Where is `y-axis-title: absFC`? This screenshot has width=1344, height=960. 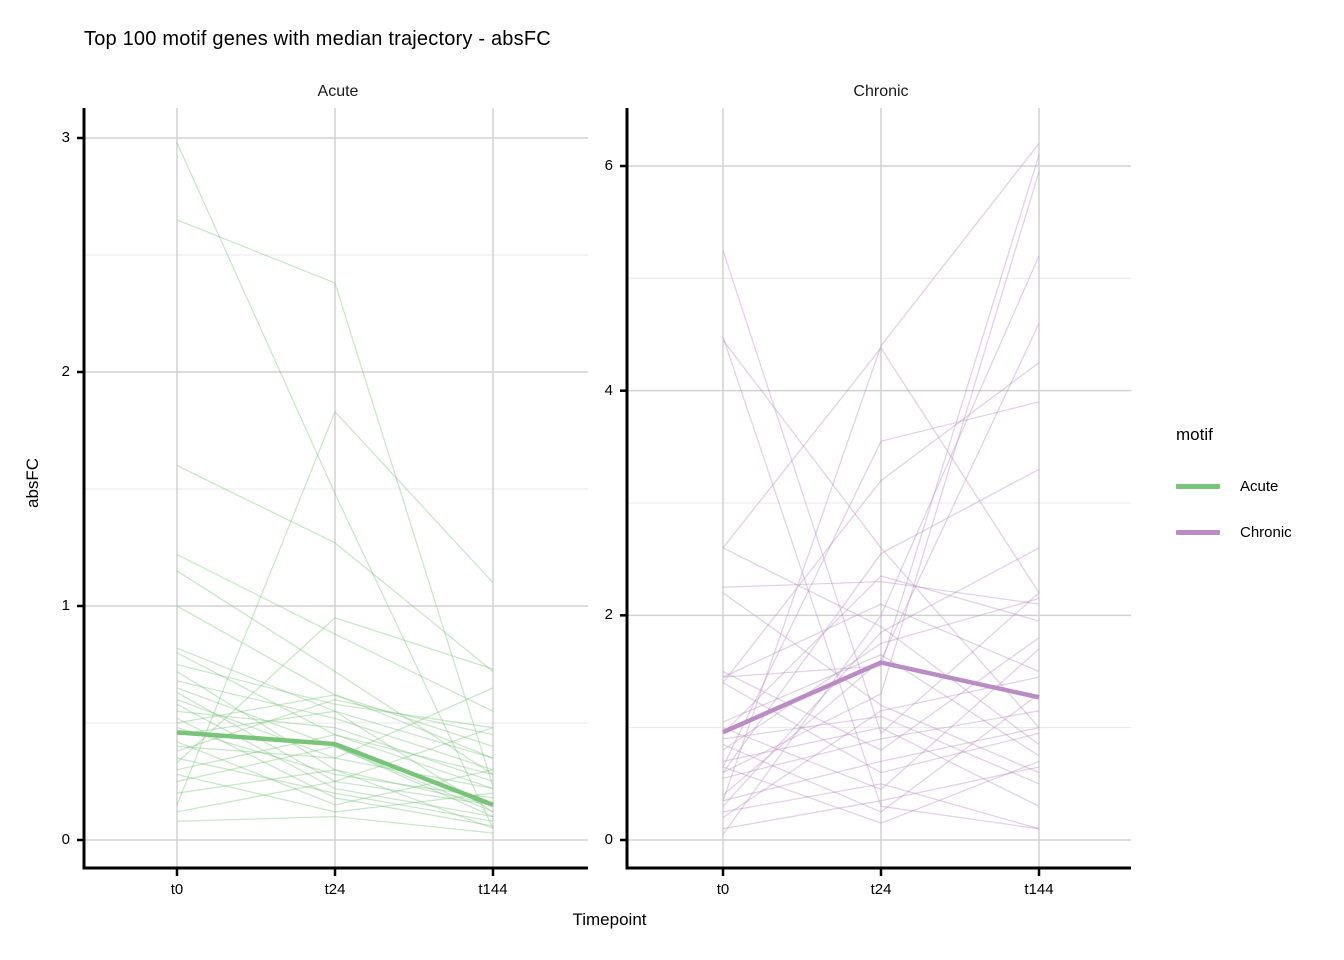 y-axis-title: absFC is located at coordinates (32, 482).